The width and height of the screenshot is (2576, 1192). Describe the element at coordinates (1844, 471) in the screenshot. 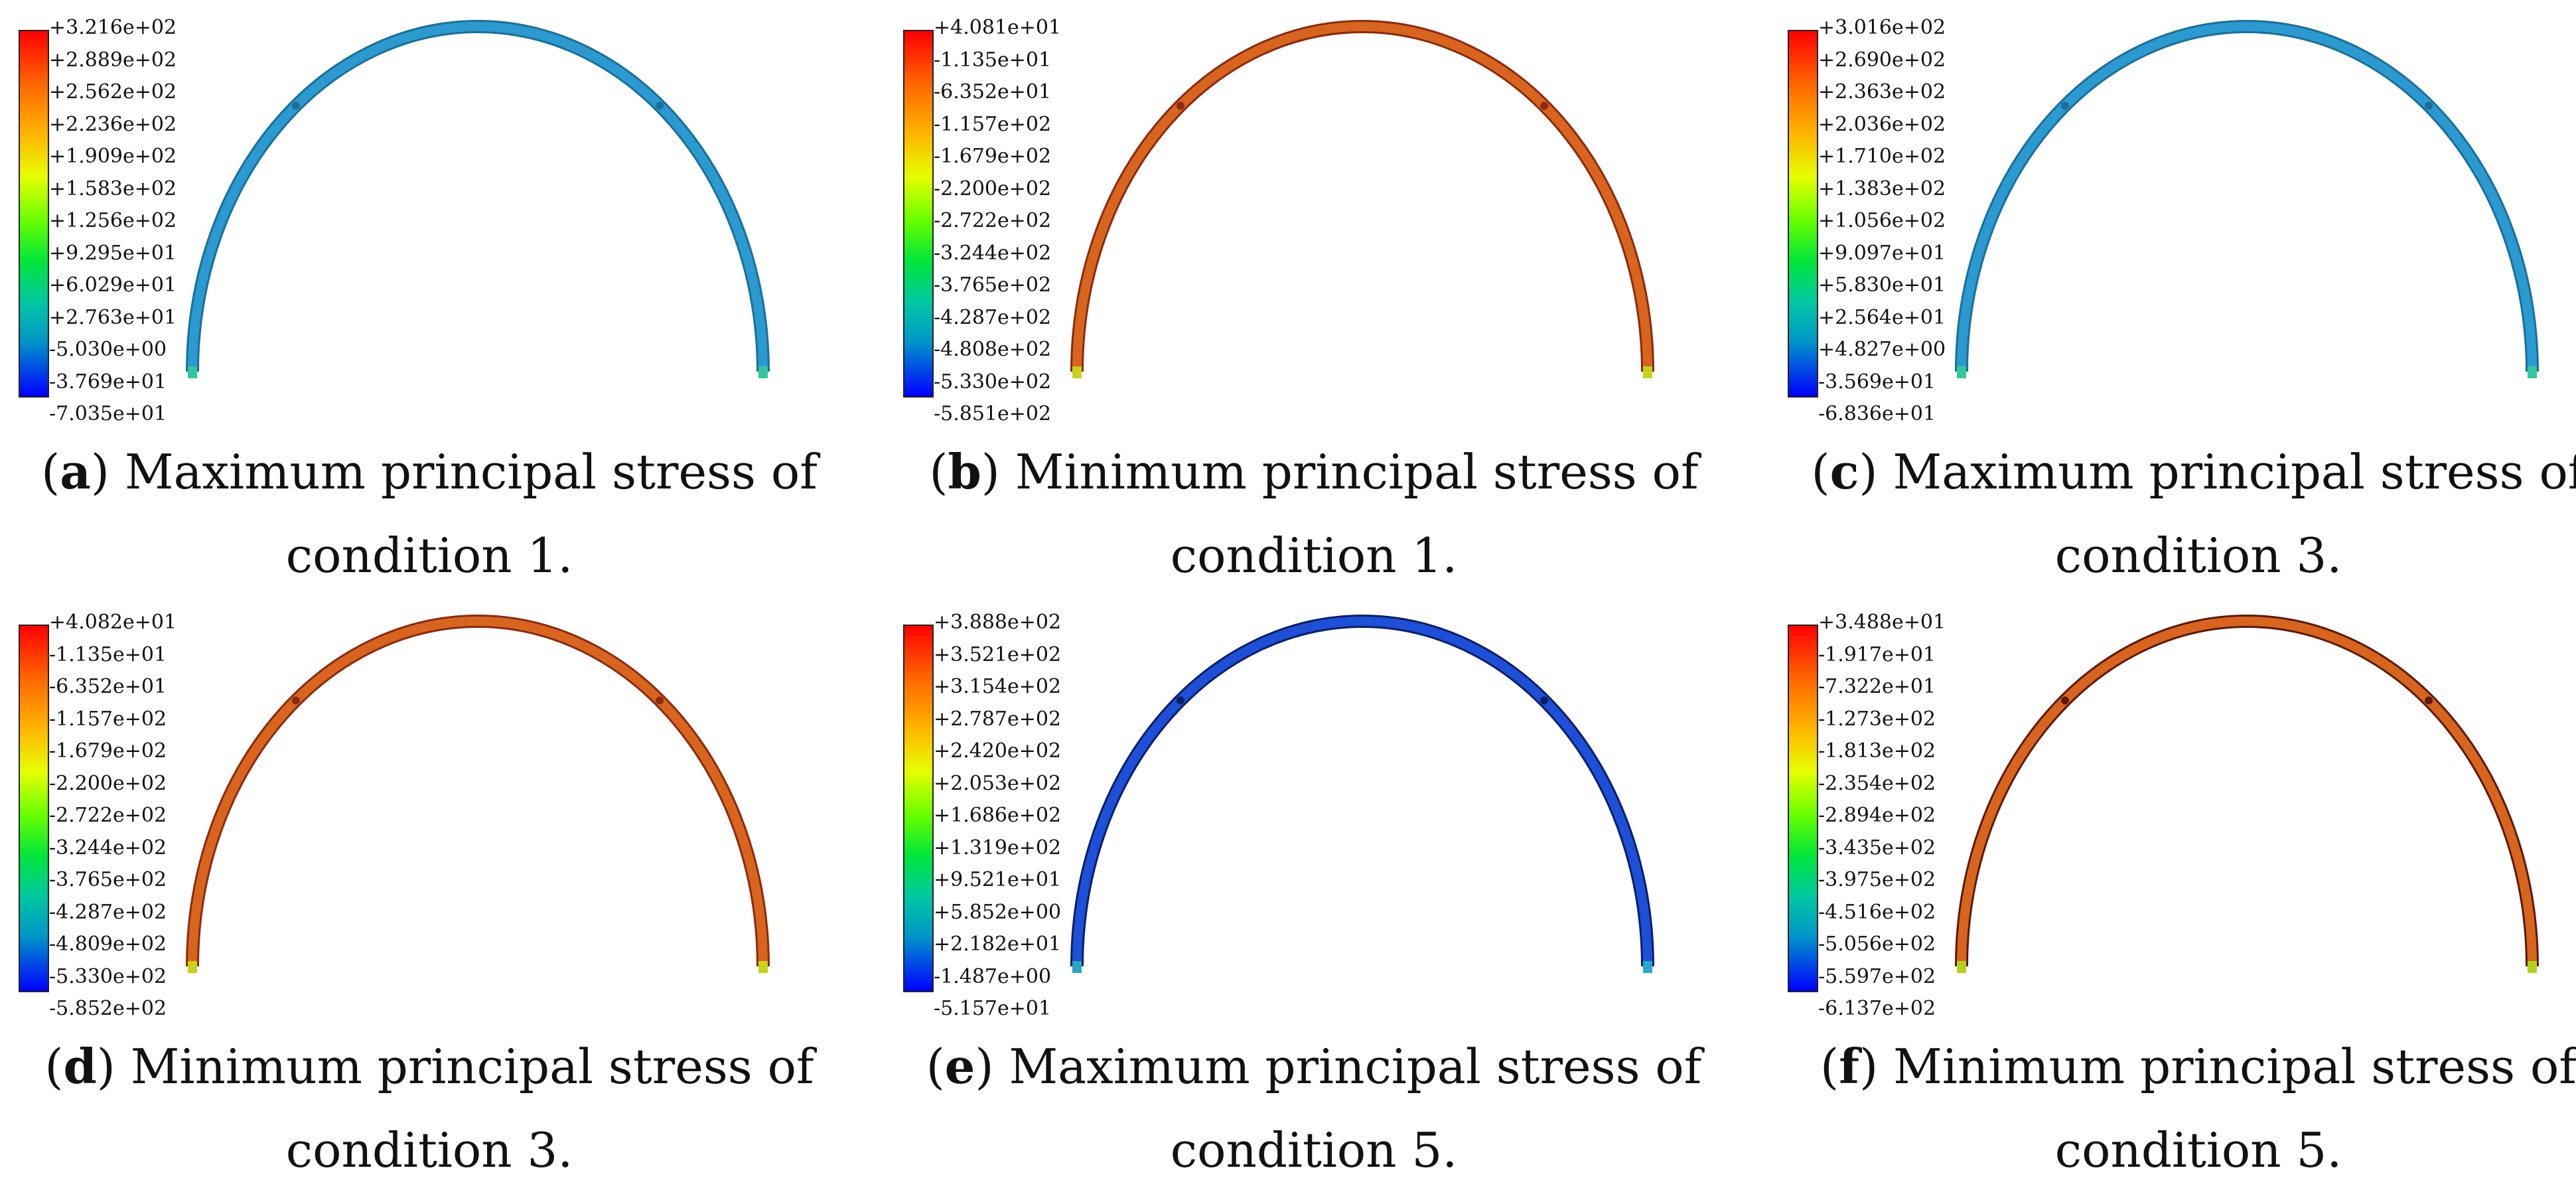

I see `caption-letter: c` at that location.